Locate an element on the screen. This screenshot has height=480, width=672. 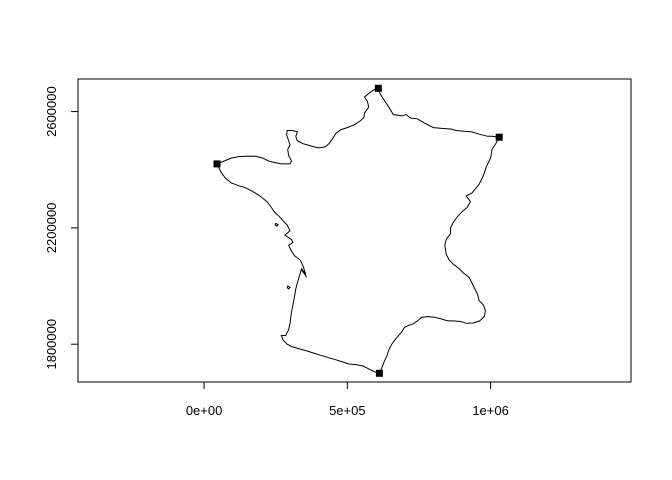
x-tick-label: 0e+00 is located at coordinates (204, 410).